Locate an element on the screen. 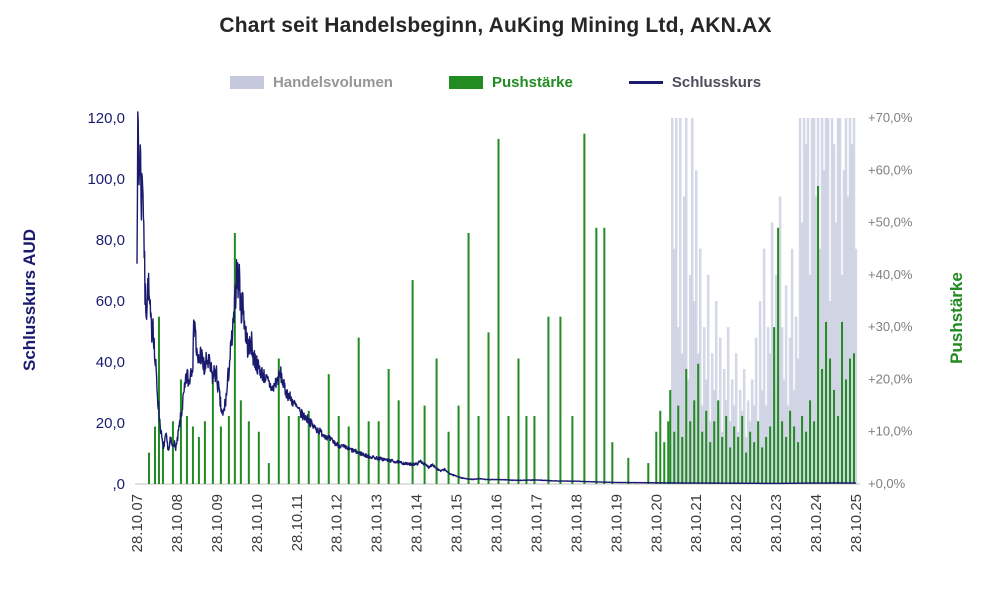 The image size is (991, 593). svg-text: 28.10.16 is located at coordinates (497, 523).